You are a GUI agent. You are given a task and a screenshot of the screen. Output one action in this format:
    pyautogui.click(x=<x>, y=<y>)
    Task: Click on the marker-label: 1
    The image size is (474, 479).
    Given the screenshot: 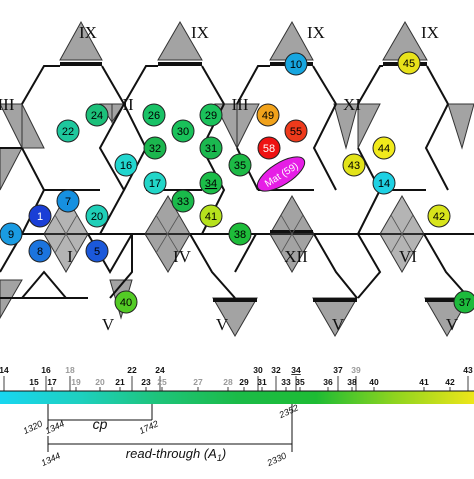 What is the action you would take?
    pyautogui.click(x=40, y=217)
    